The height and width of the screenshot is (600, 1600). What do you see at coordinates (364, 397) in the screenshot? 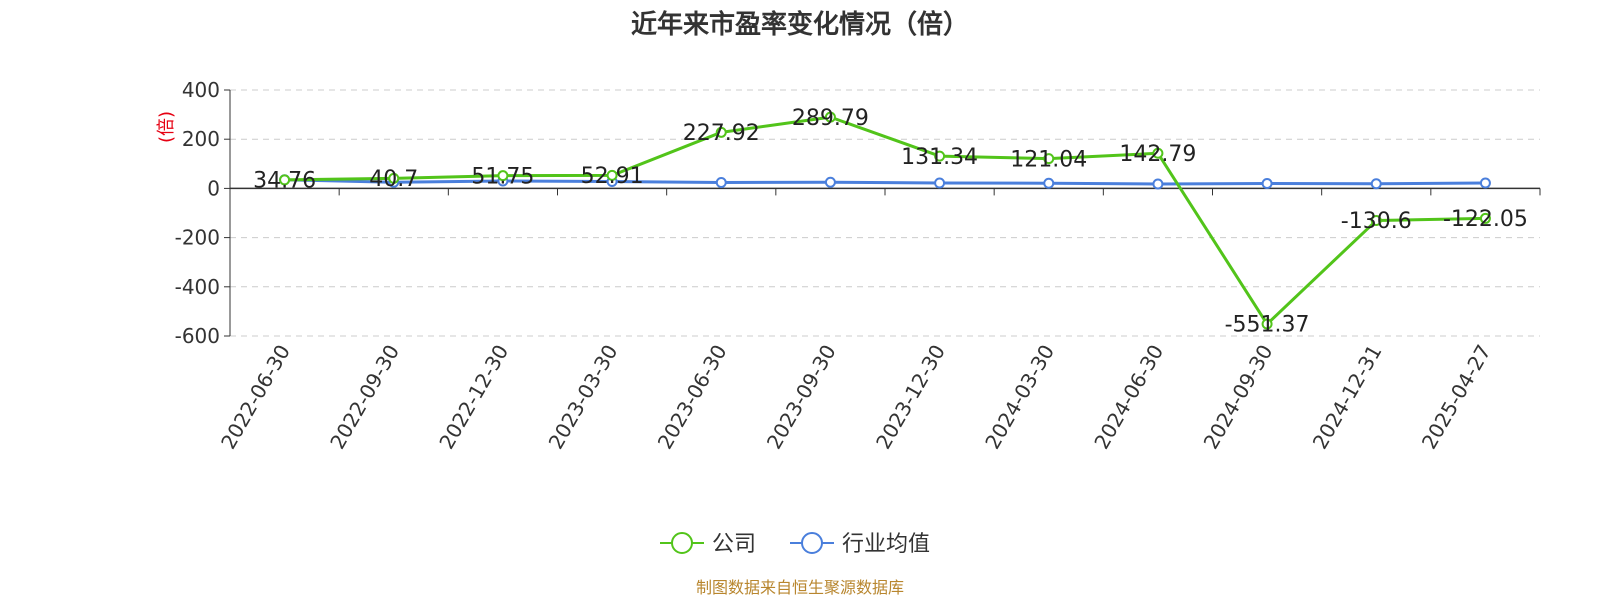
I see `x-tick-label: 2022-09-30` at bounding box center [364, 397].